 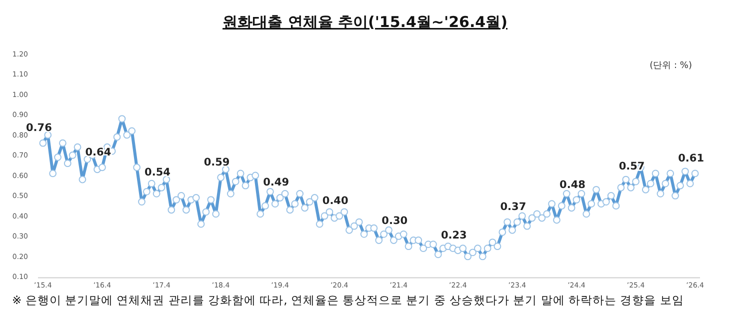 I want to click on data-label: 0.40, so click(x=335, y=200).